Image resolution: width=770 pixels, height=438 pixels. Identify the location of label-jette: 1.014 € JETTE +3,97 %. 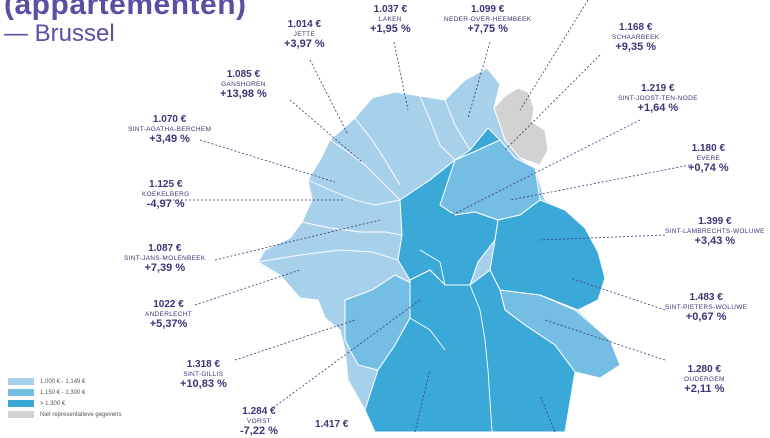
(304, 35).